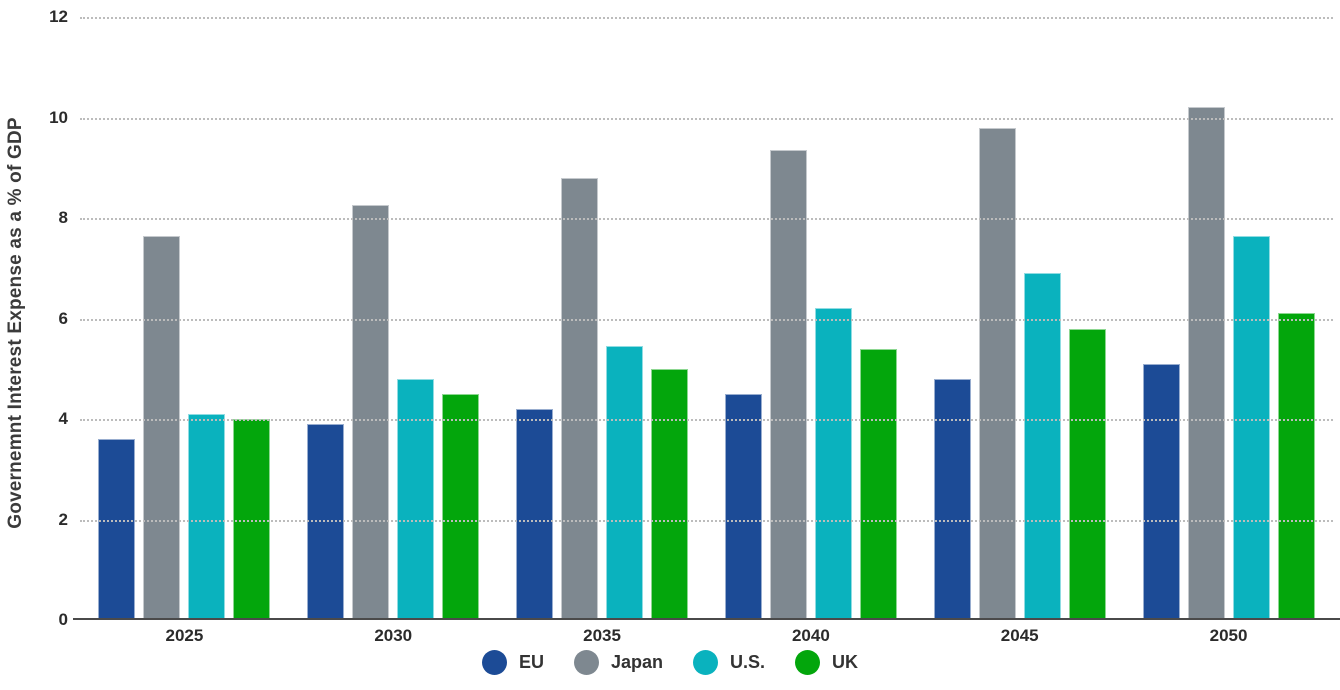 The height and width of the screenshot is (690, 1340). I want to click on bar-uk-2050, so click(1296, 466).